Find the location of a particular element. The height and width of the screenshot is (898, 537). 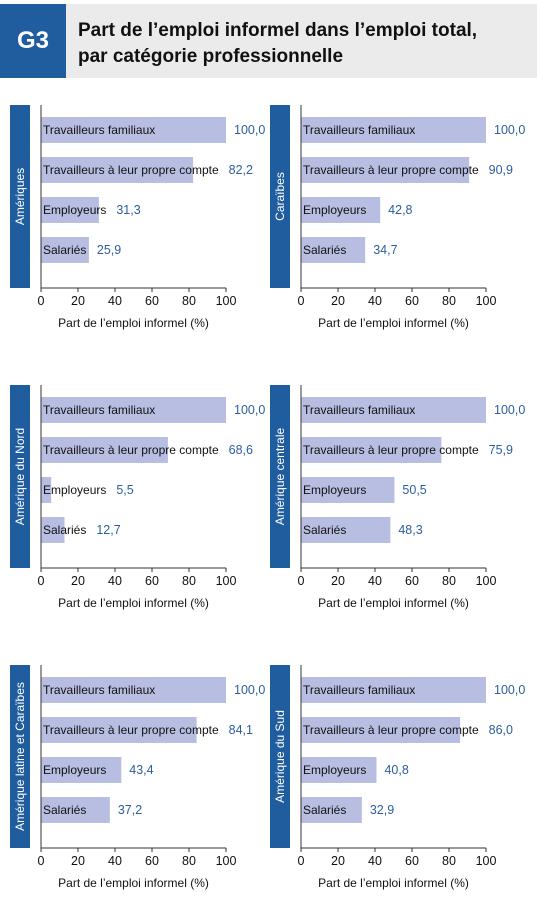

header-background is located at coordinates (299, 41).